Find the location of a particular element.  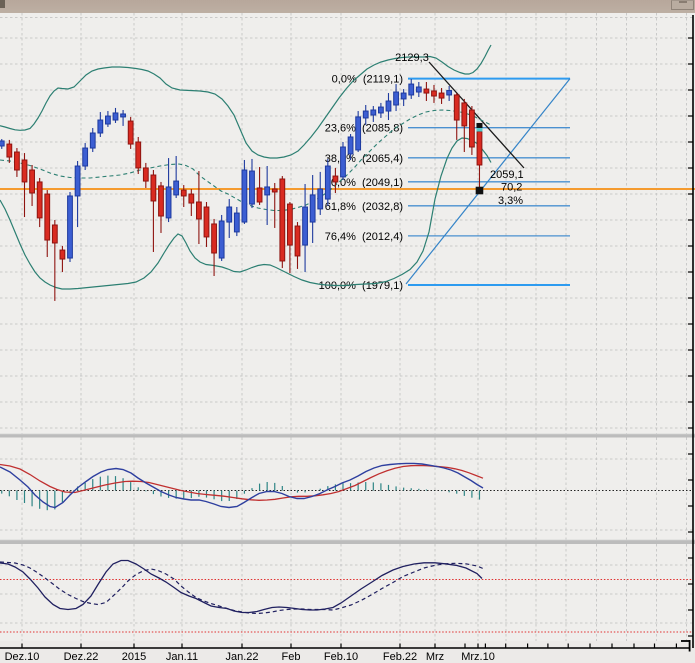

channel-trendline is located at coordinates (488, 181).